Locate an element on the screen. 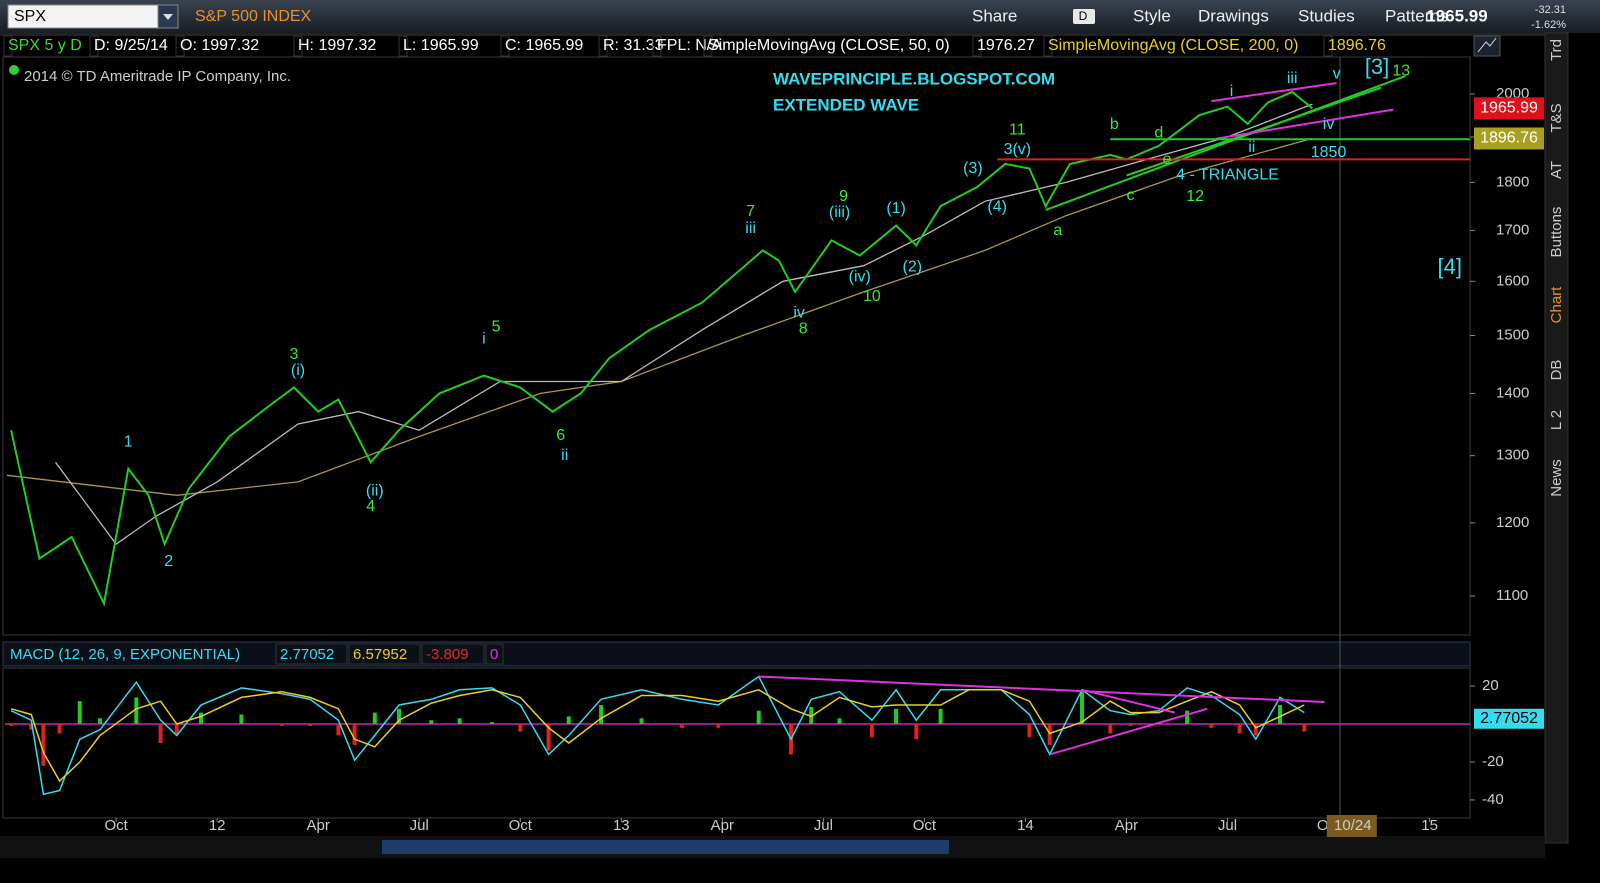 Image resolution: width=1600 pixels, height=883 pixels. y-tick-label: 1700 is located at coordinates (1512, 229).